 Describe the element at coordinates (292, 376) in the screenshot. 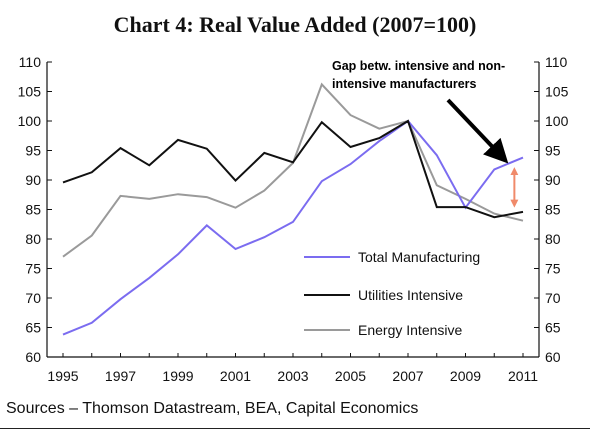

I see `x-tick-label: 2003` at that location.